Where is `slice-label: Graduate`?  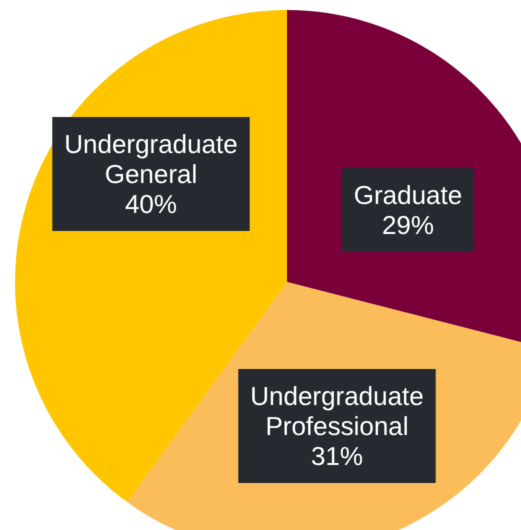
slice-label: Graduate is located at coordinates (408, 195).